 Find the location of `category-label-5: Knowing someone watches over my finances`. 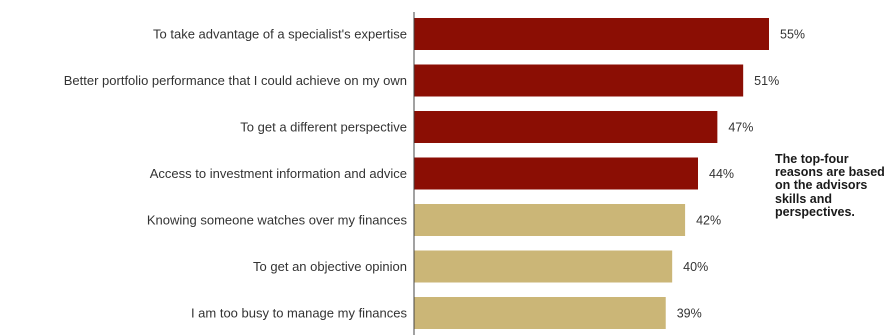

category-label-5: Knowing someone watches over my finances is located at coordinates (277, 220).